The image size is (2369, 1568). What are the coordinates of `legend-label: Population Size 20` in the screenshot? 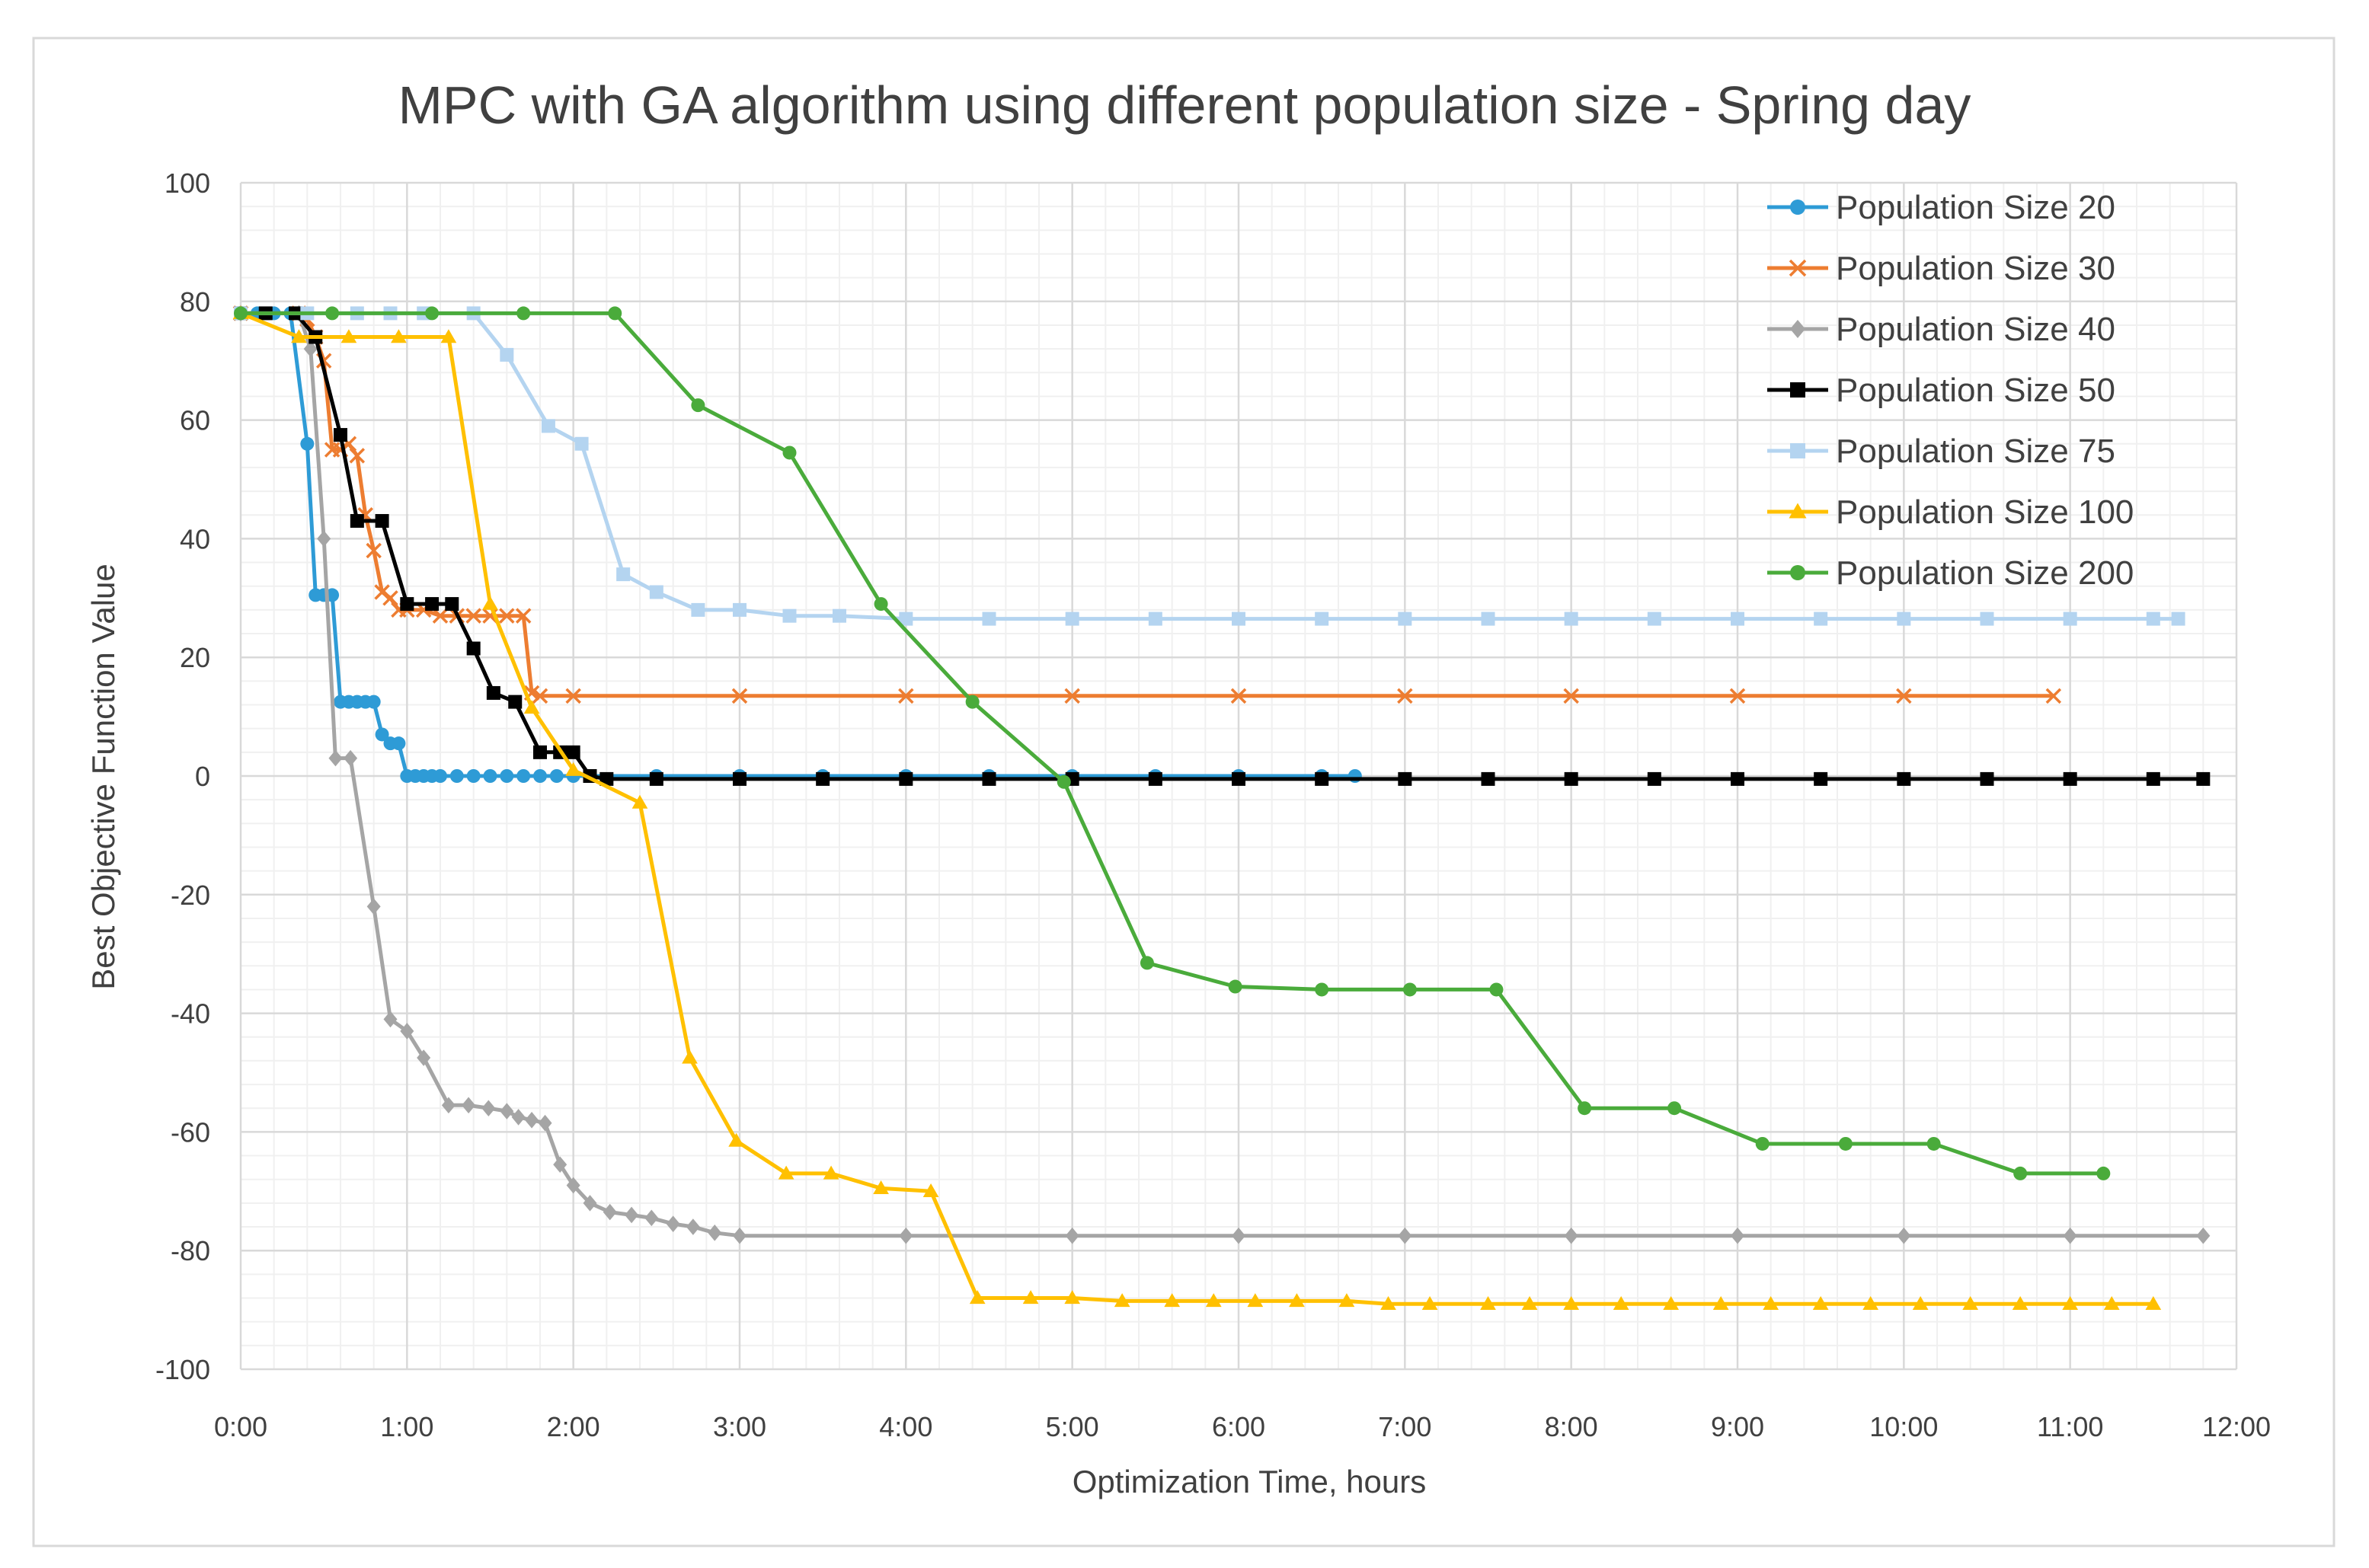 It's located at (1975, 208).